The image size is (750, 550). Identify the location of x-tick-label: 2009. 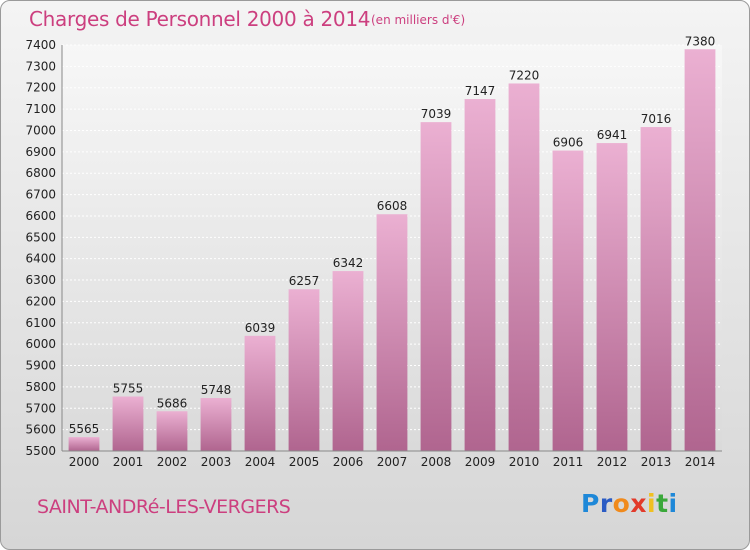
(480, 462).